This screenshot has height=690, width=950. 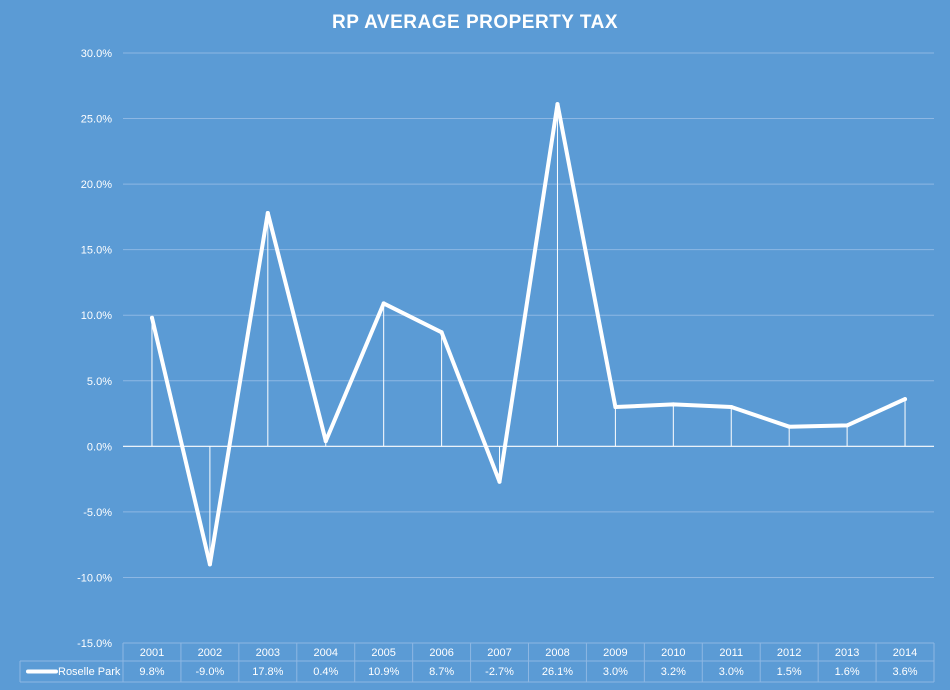 I want to click on table-value-label: -9.0%, so click(x=210, y=672).